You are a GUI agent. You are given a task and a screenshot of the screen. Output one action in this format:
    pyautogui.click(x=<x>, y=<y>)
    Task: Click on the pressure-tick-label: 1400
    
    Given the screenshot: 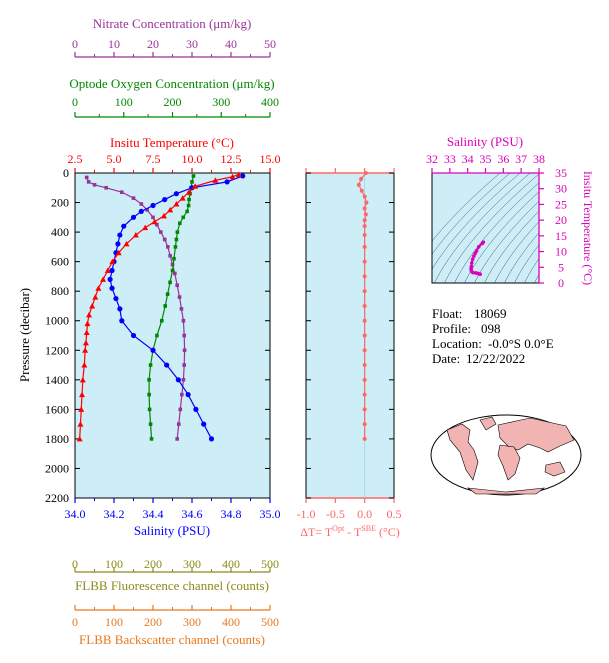 What is the action you would take?
    pyautogui.click(x=57, y=380)
    